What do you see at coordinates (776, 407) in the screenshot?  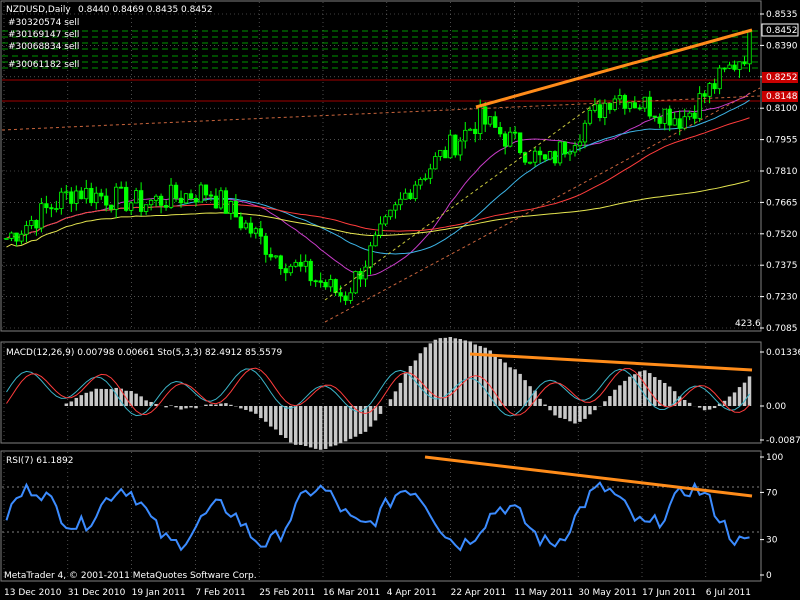 I see `macd-tick-label: 0.00` at bounding box center [776, 407].